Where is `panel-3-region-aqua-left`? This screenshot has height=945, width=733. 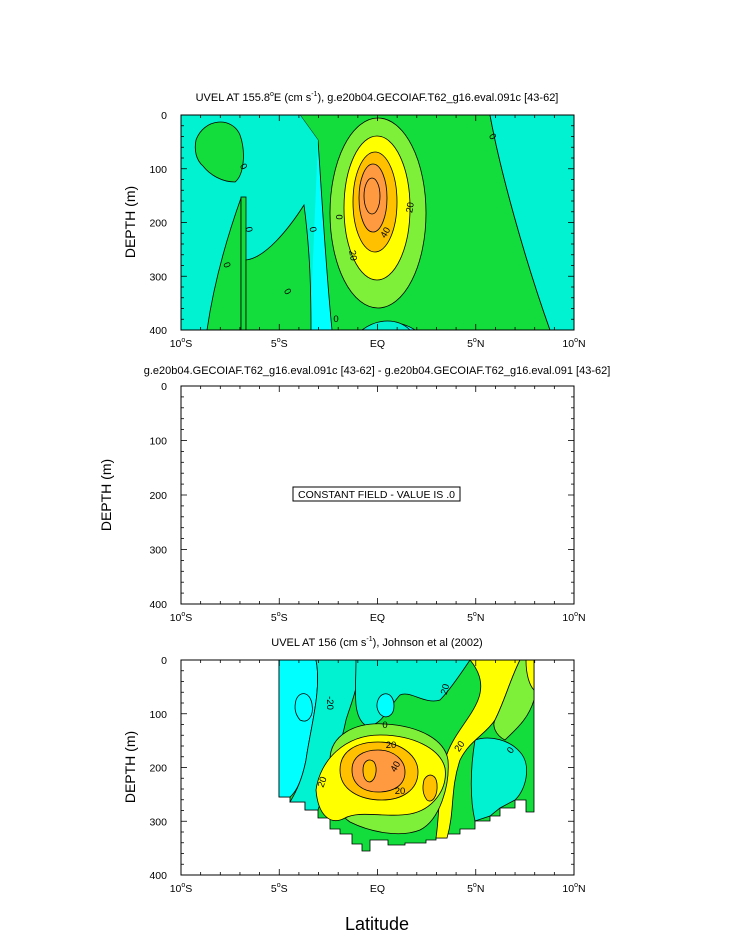 panel-3-region-aqua-left is located at coordinates (324, 735).